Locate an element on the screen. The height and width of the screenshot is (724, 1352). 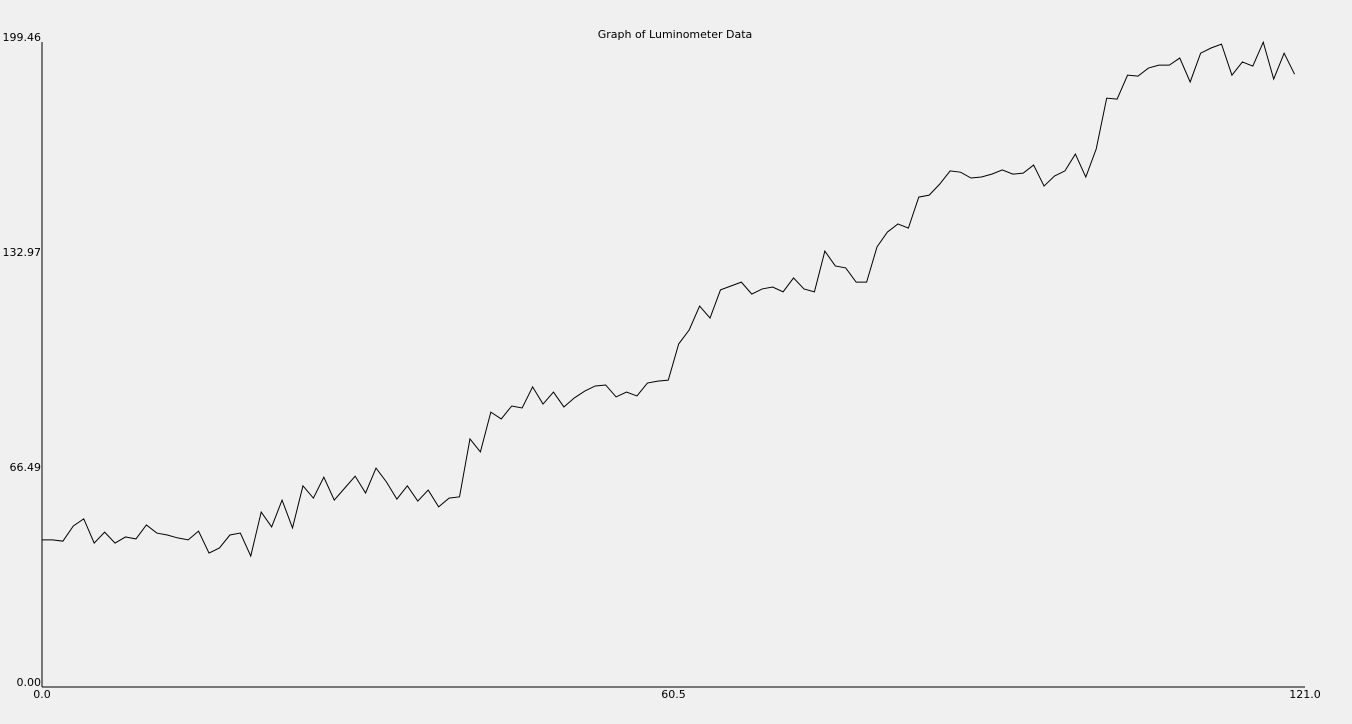
chart-title: Graph of Luminometer Data is located at coordinates (675, 34).